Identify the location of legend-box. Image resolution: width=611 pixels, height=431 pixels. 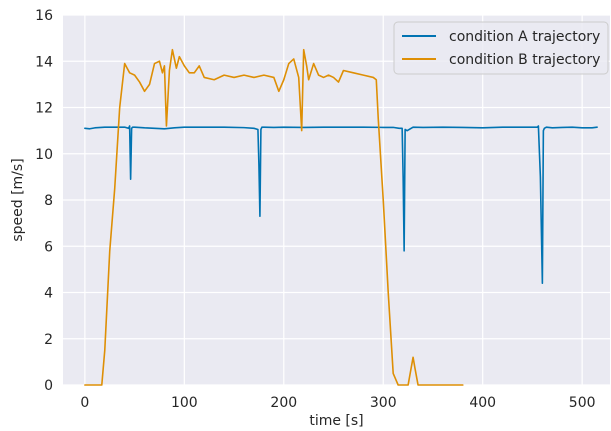
(501, 48).